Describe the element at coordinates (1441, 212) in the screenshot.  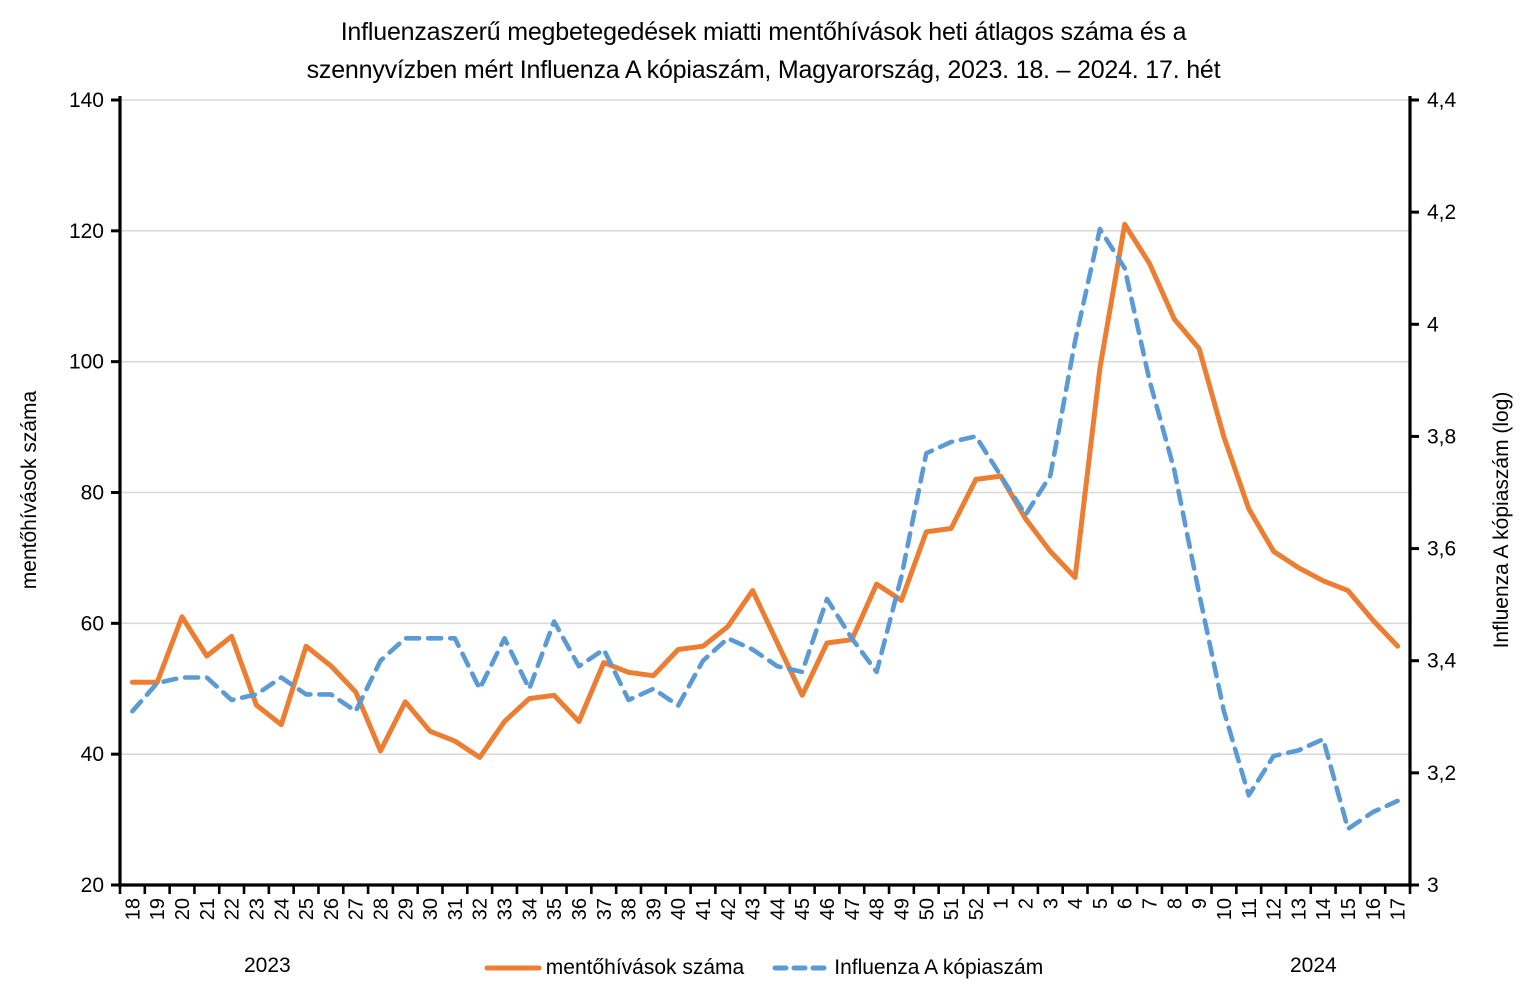
I see `right-axis-tick-label: 4,2` at that location.